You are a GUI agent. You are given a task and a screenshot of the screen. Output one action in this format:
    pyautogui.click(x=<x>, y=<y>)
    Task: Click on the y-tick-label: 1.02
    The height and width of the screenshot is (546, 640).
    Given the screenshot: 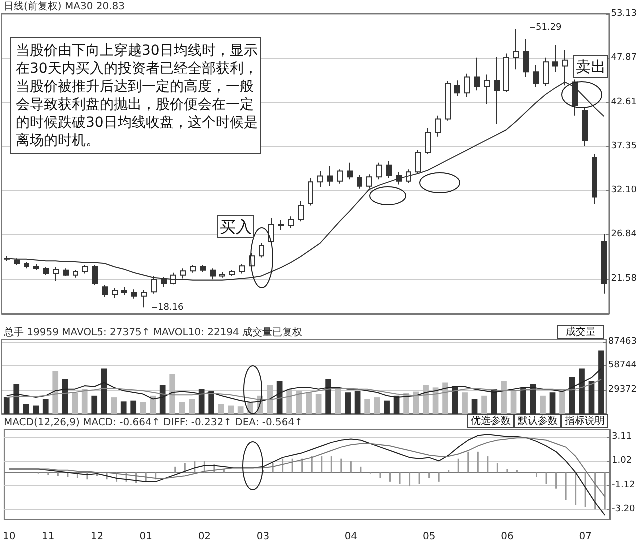 What is the action you would take?
    pyautogui.click(x=622, y=461)
    